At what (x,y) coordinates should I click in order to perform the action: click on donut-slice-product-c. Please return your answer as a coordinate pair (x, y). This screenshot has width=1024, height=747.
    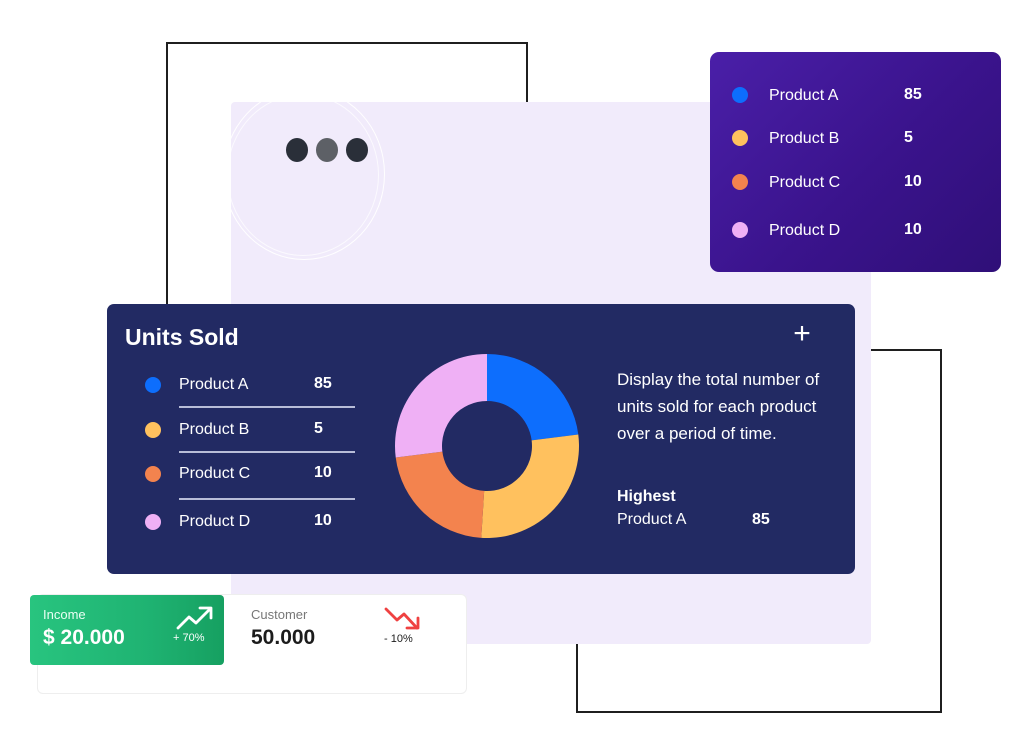
    Looking at the image, I should click on (440, 494).